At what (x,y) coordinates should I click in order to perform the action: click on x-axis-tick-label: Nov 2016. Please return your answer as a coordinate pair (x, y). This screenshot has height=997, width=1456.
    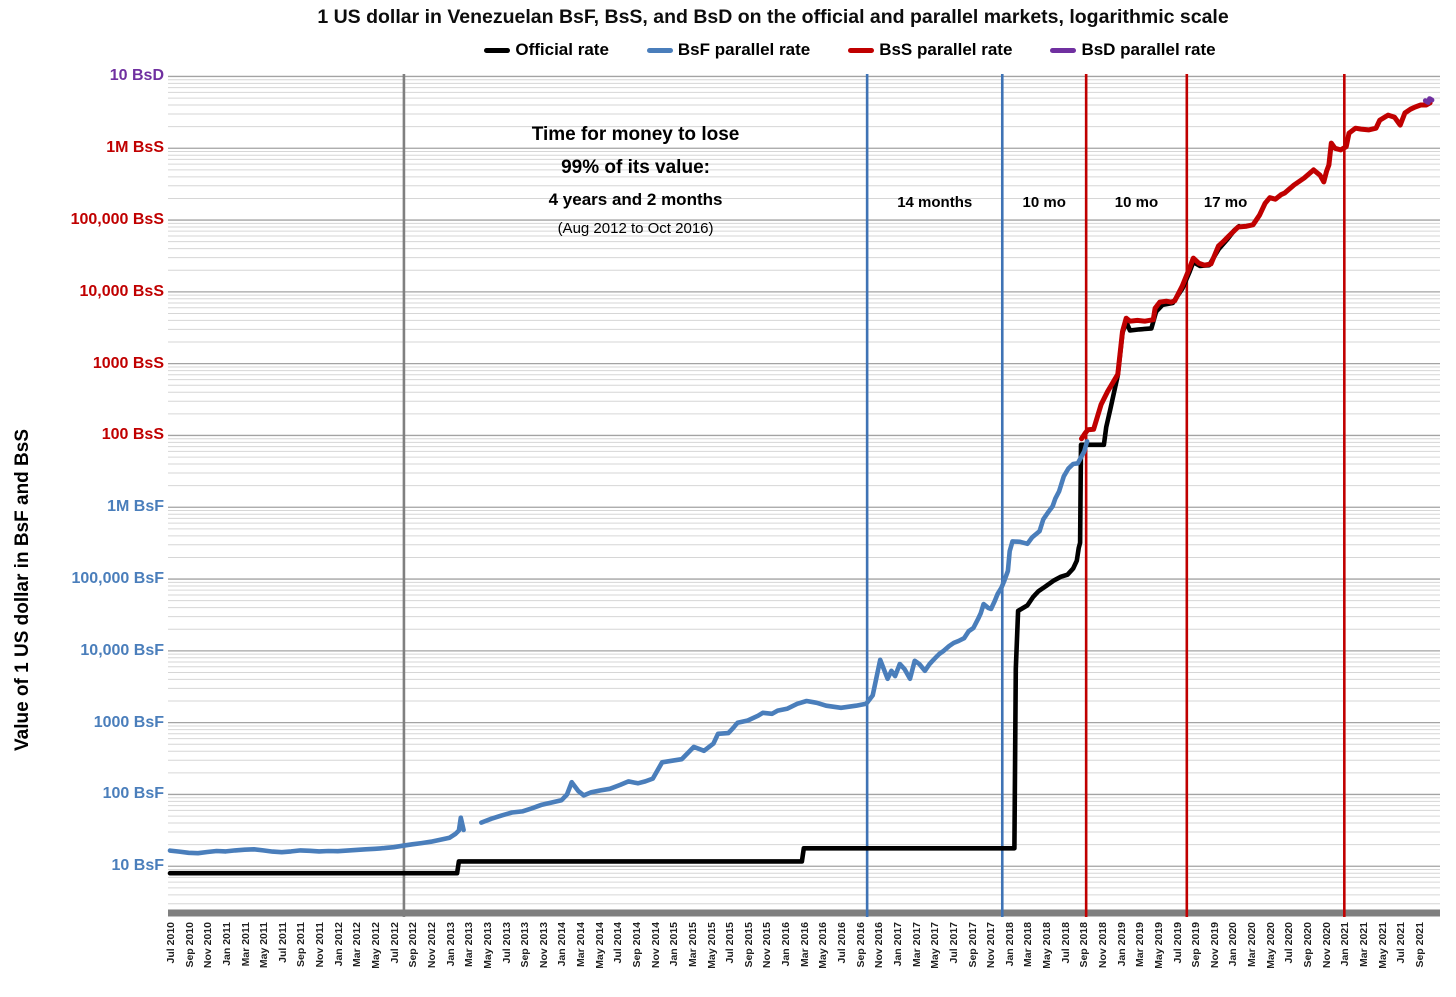
    Looking at the image, I should click on (879, 945).